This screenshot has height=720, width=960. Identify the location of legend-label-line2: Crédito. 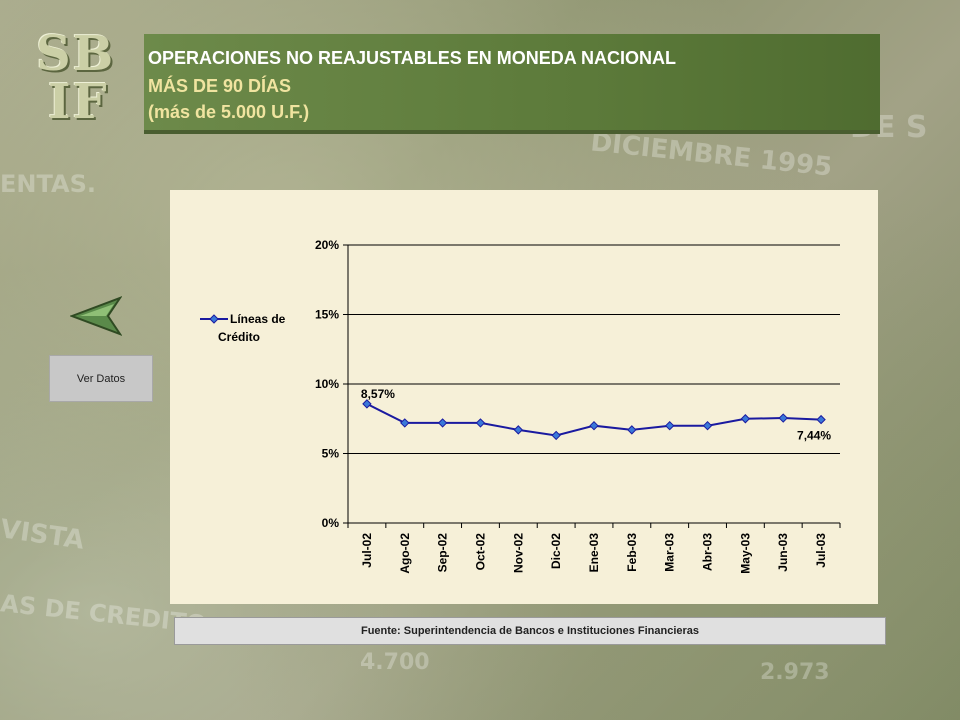
(239, 337).